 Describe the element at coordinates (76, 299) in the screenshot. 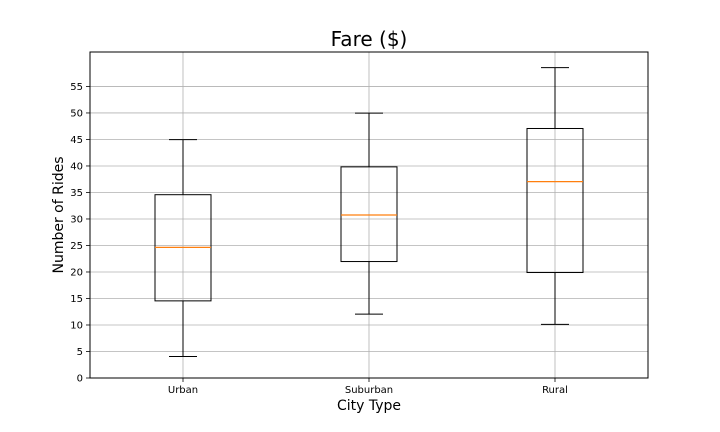

I see `y-tick-label: 15` at that location.